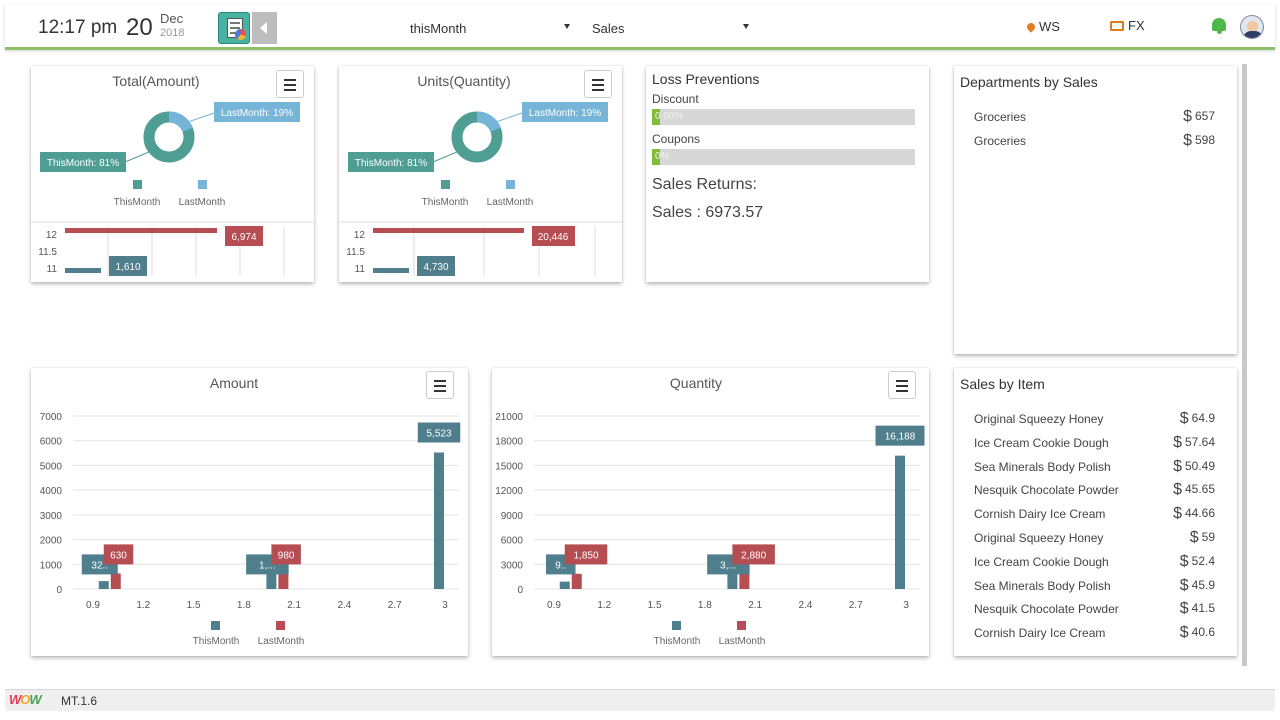 The height and width of the screenshot is (720, 1280). Describe the element at coordinates (509, 466) in the screenshot. I see `y-tick-label: 15000` at that location.